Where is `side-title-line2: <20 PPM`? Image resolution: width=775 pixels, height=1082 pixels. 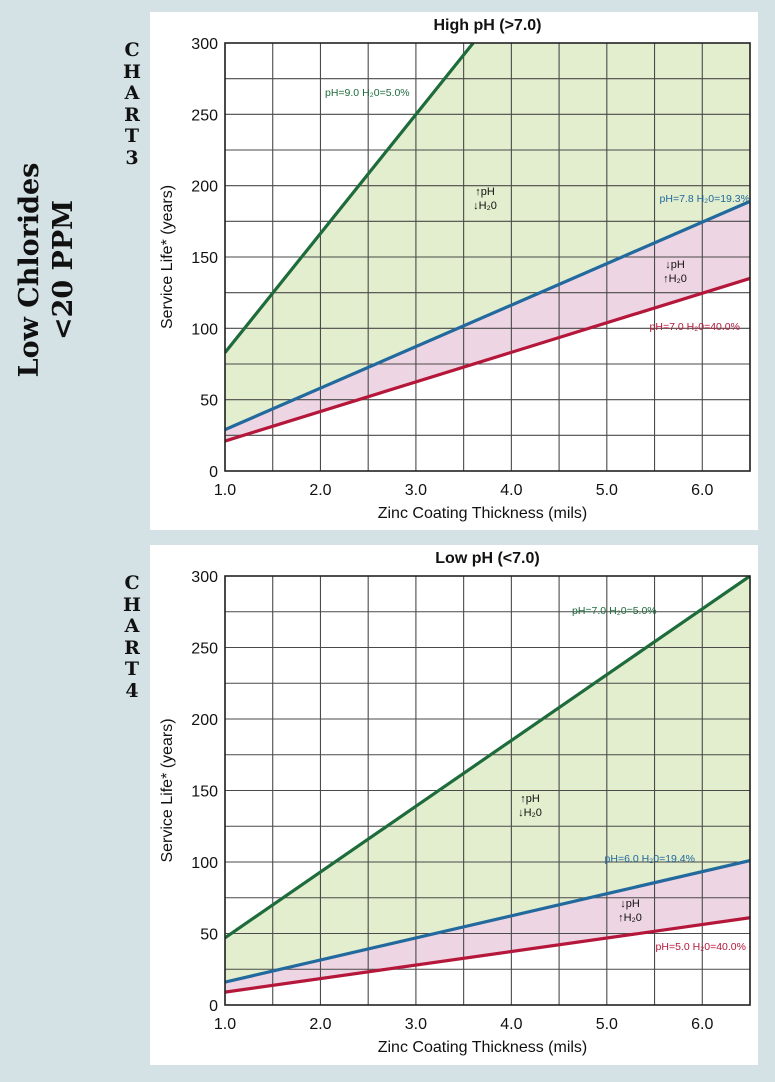 side-title-line2: <20 PPM is located at coordinates (63, 270).